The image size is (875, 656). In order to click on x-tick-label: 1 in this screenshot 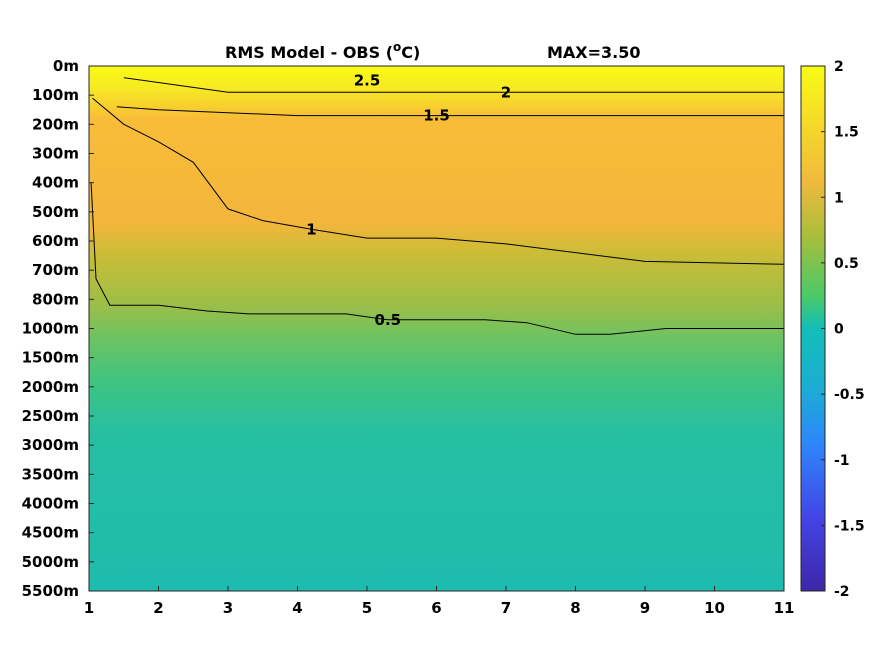, I will do `click(89, 608)`.